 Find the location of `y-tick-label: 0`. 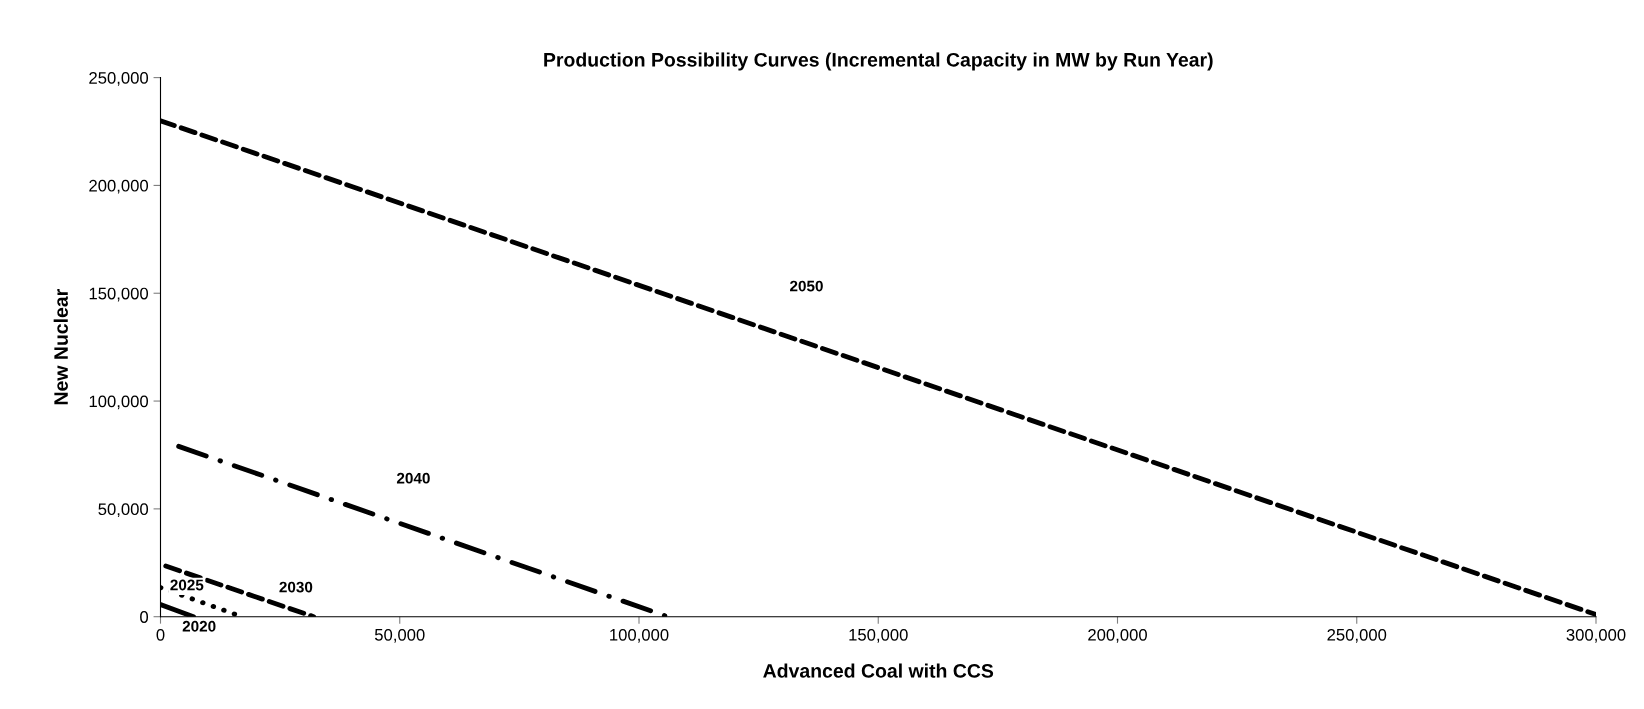

y-tick-label: 0 is located at coordinates (144, 617).